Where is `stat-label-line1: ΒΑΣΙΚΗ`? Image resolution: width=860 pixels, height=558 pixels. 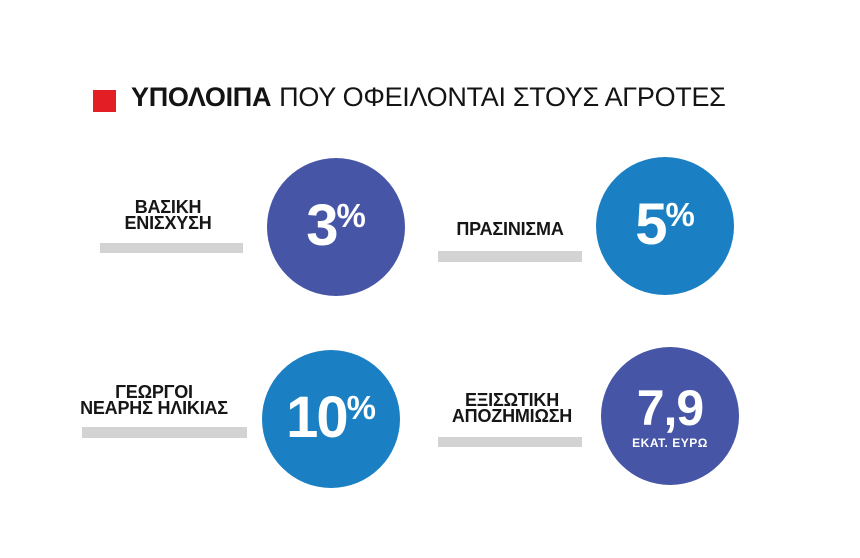 stat-label-line1: ΒΑΣΙΚΗ is located at coordinates (168, 207).